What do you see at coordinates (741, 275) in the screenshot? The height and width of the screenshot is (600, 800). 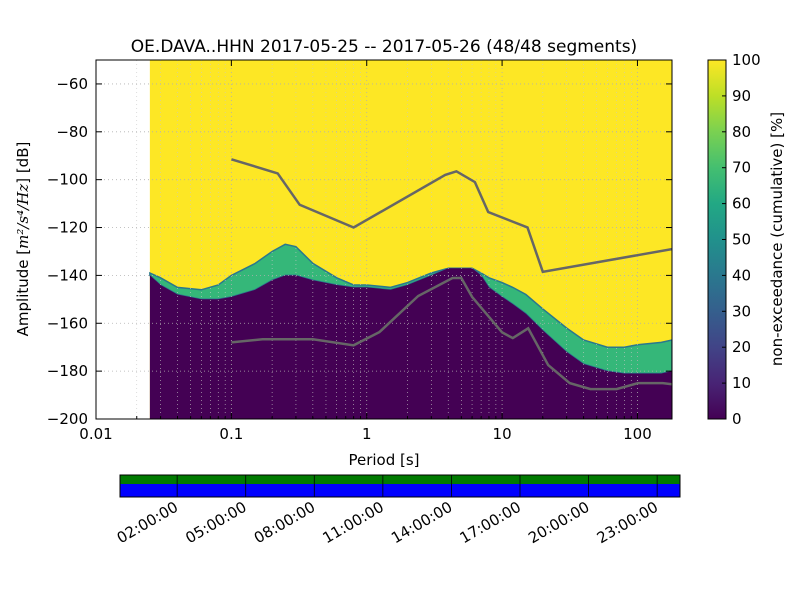 I see `colorbar-tick-label: 40` at bounding box center [741, 275].